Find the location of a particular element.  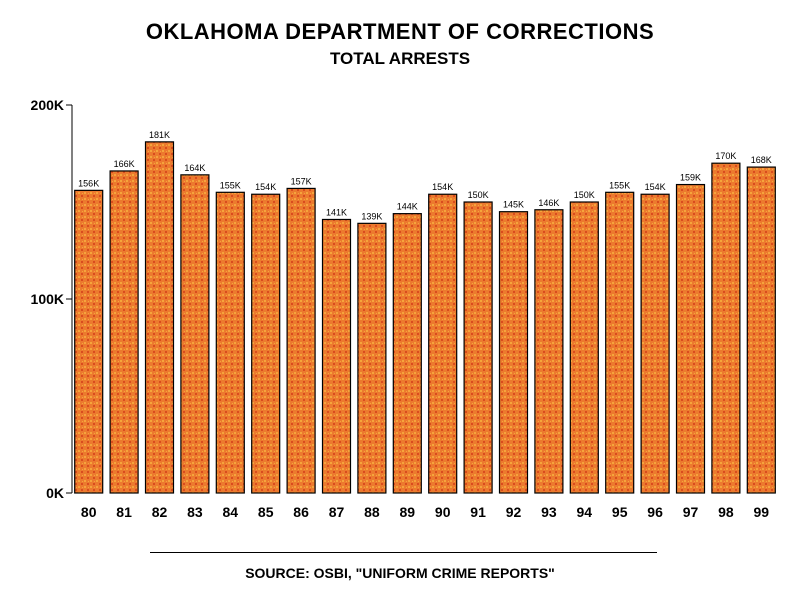

x-tick-label: 92 is located at coordinates (514, 512).